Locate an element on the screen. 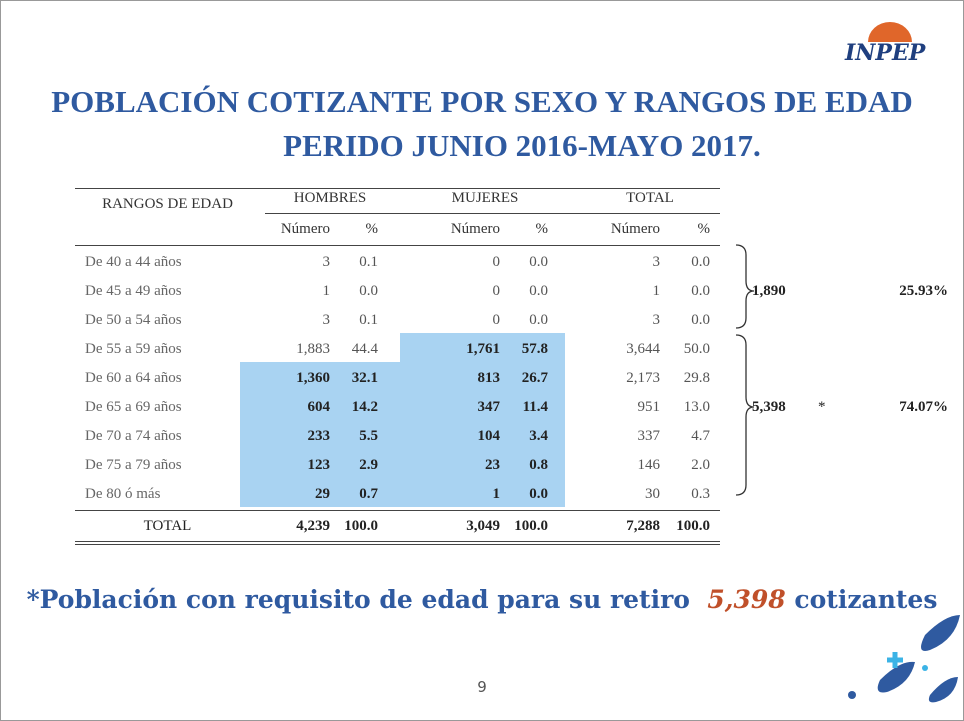 This screenshot has height=721, width=964. table-cell: 951 is located at coordinates (649, 407).